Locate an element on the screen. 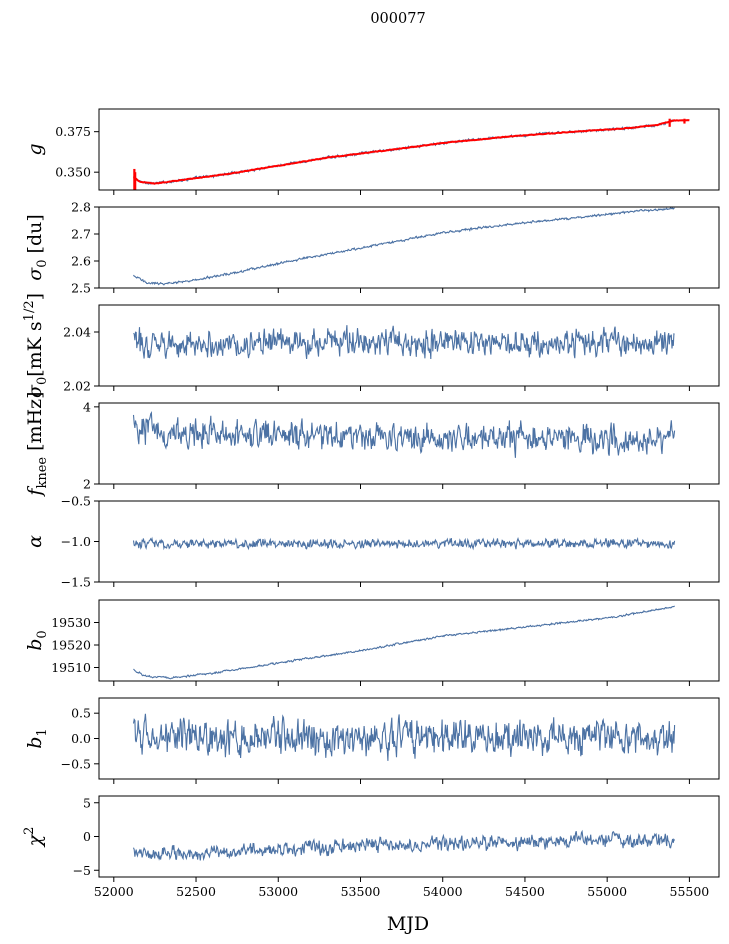 This screenshot has height=944, width=729. y-axis-label-fknee: fknee [mHz] is located at coordinates (37, 444).